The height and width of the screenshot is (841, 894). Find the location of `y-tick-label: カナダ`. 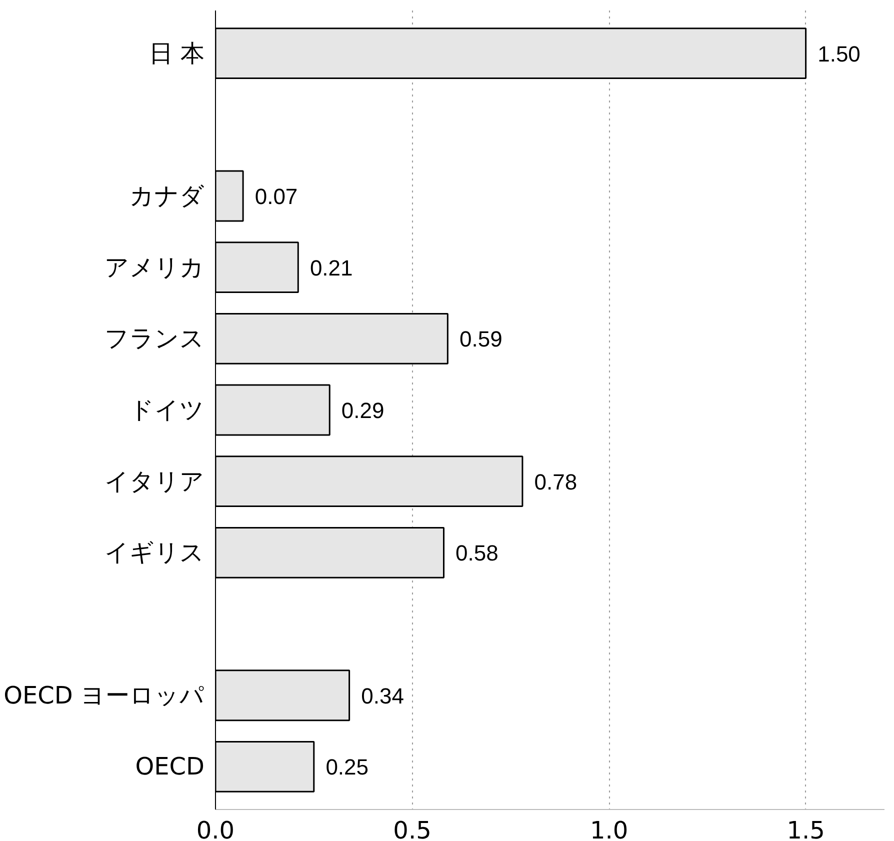

y-tick-label: カナダ is located at coordinates (167, 196).